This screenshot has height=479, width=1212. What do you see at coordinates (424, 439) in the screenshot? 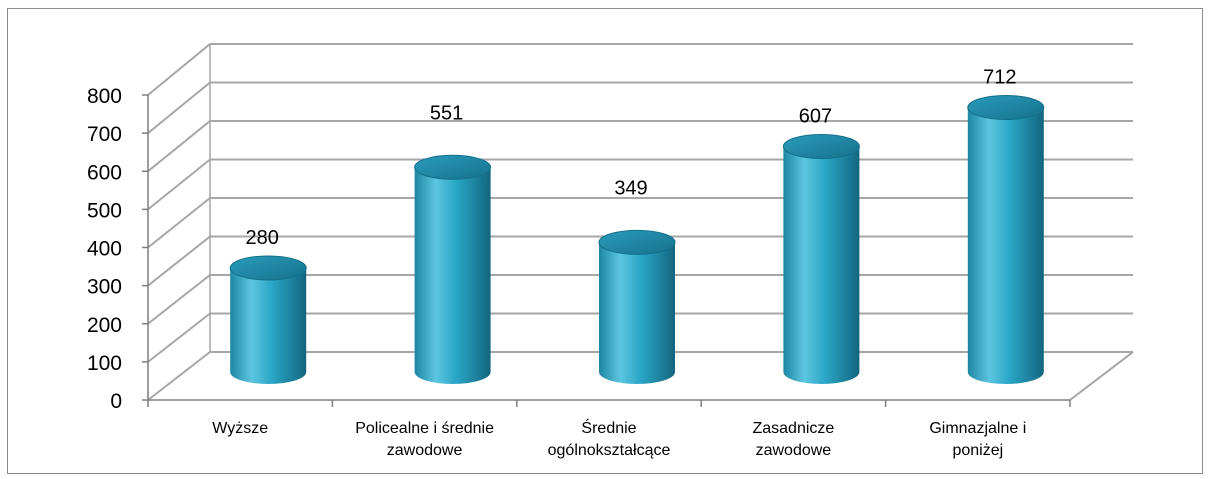
I see `x-tick-label: Policealne i średnie zawodowe` at bounding box center [424, 439].